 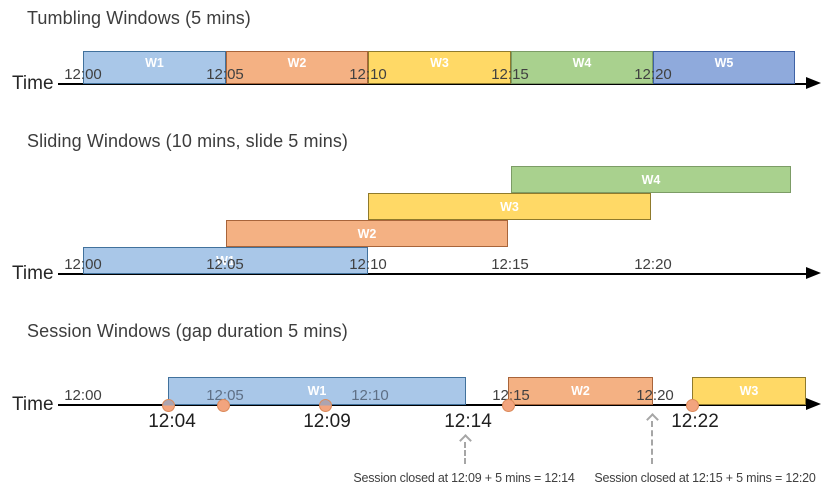 What do you see at coordinates (327, 421) in the screenshot?
I see `event-time-label-12-09: 12:09` at bounding box center [327, 421].